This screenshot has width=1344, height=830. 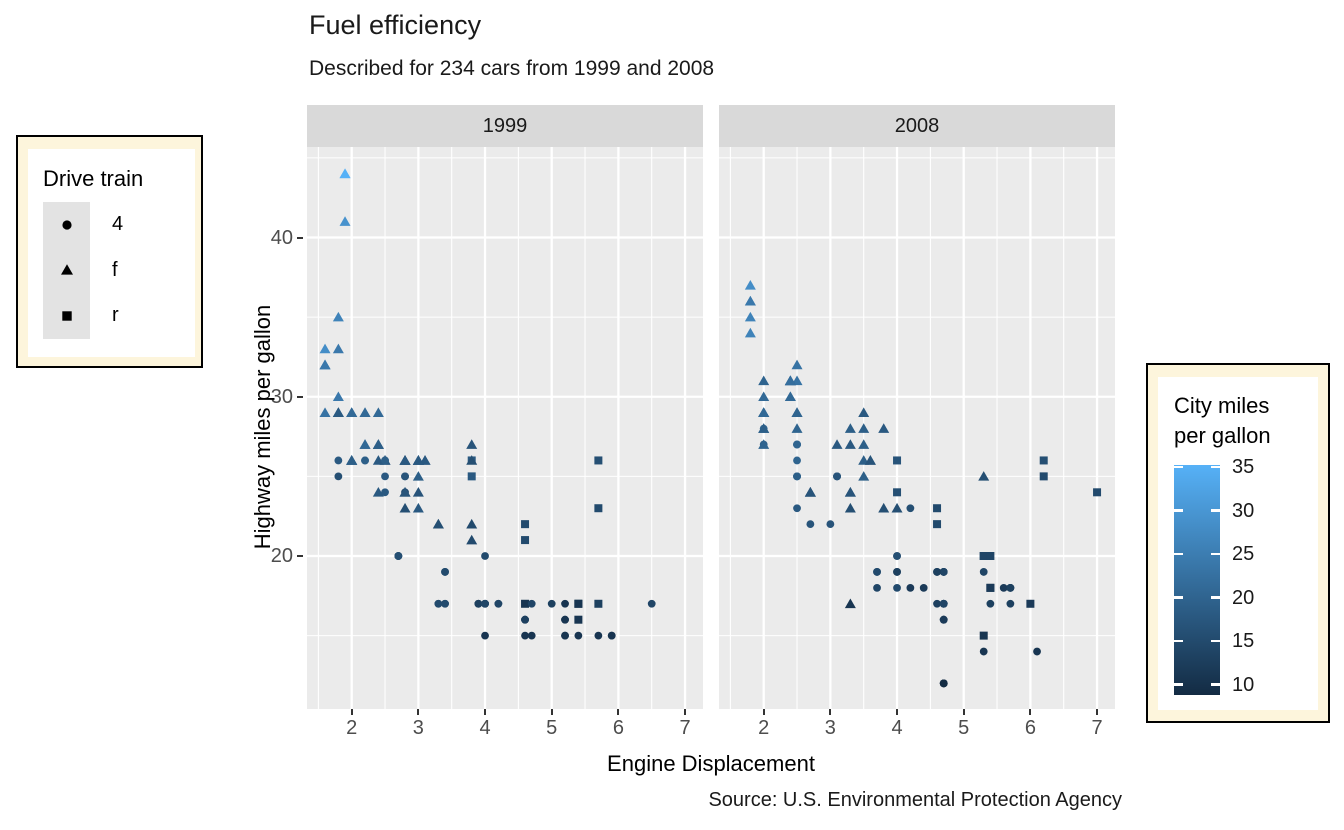 I want to click on city-mpg-legend-title-line1: City miles, so click(x=1222, y=405).